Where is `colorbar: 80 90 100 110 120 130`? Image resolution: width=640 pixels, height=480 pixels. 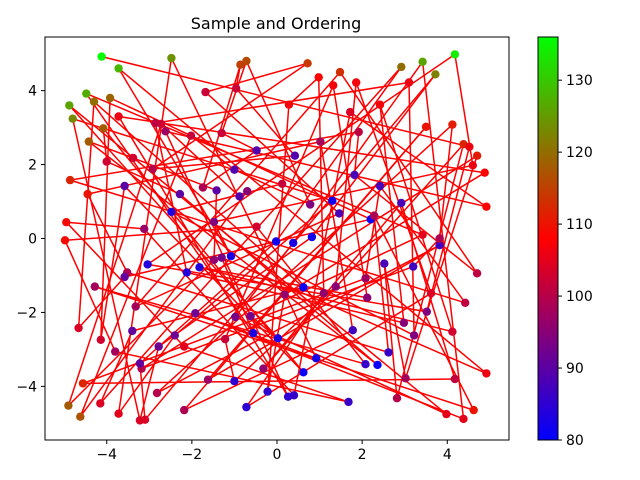 colorbar: 80 90 100 110 120 130 is located at coordinates (565, 242).